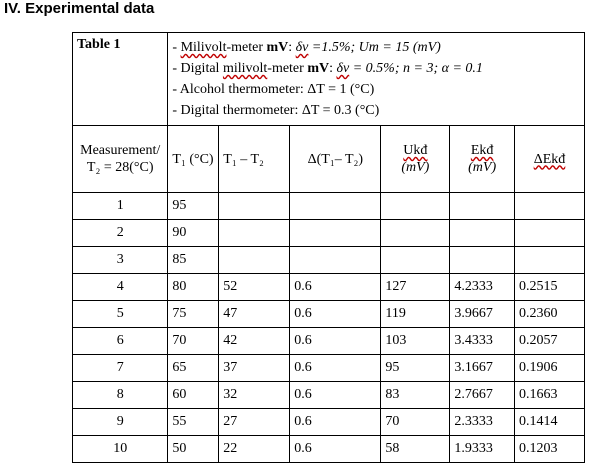 This screenshot has width=589, height=463. What do you see at coordinates (415, 341) in the screenshot?
I see `cell-ukd: 103` at bounding box center [415, 341].